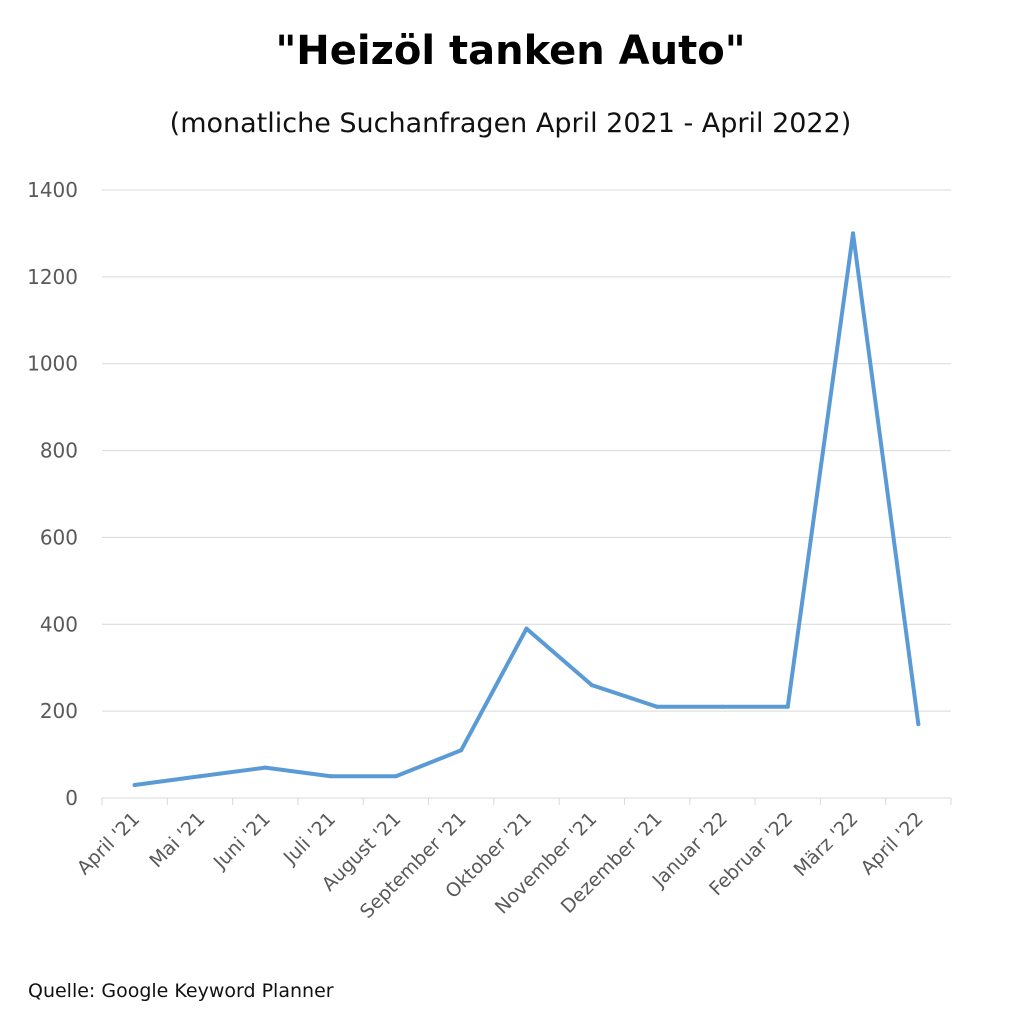  Describe the element at coordinates (52, 364) in the screenshot. I see `y-tick-label: 1000` at that location.